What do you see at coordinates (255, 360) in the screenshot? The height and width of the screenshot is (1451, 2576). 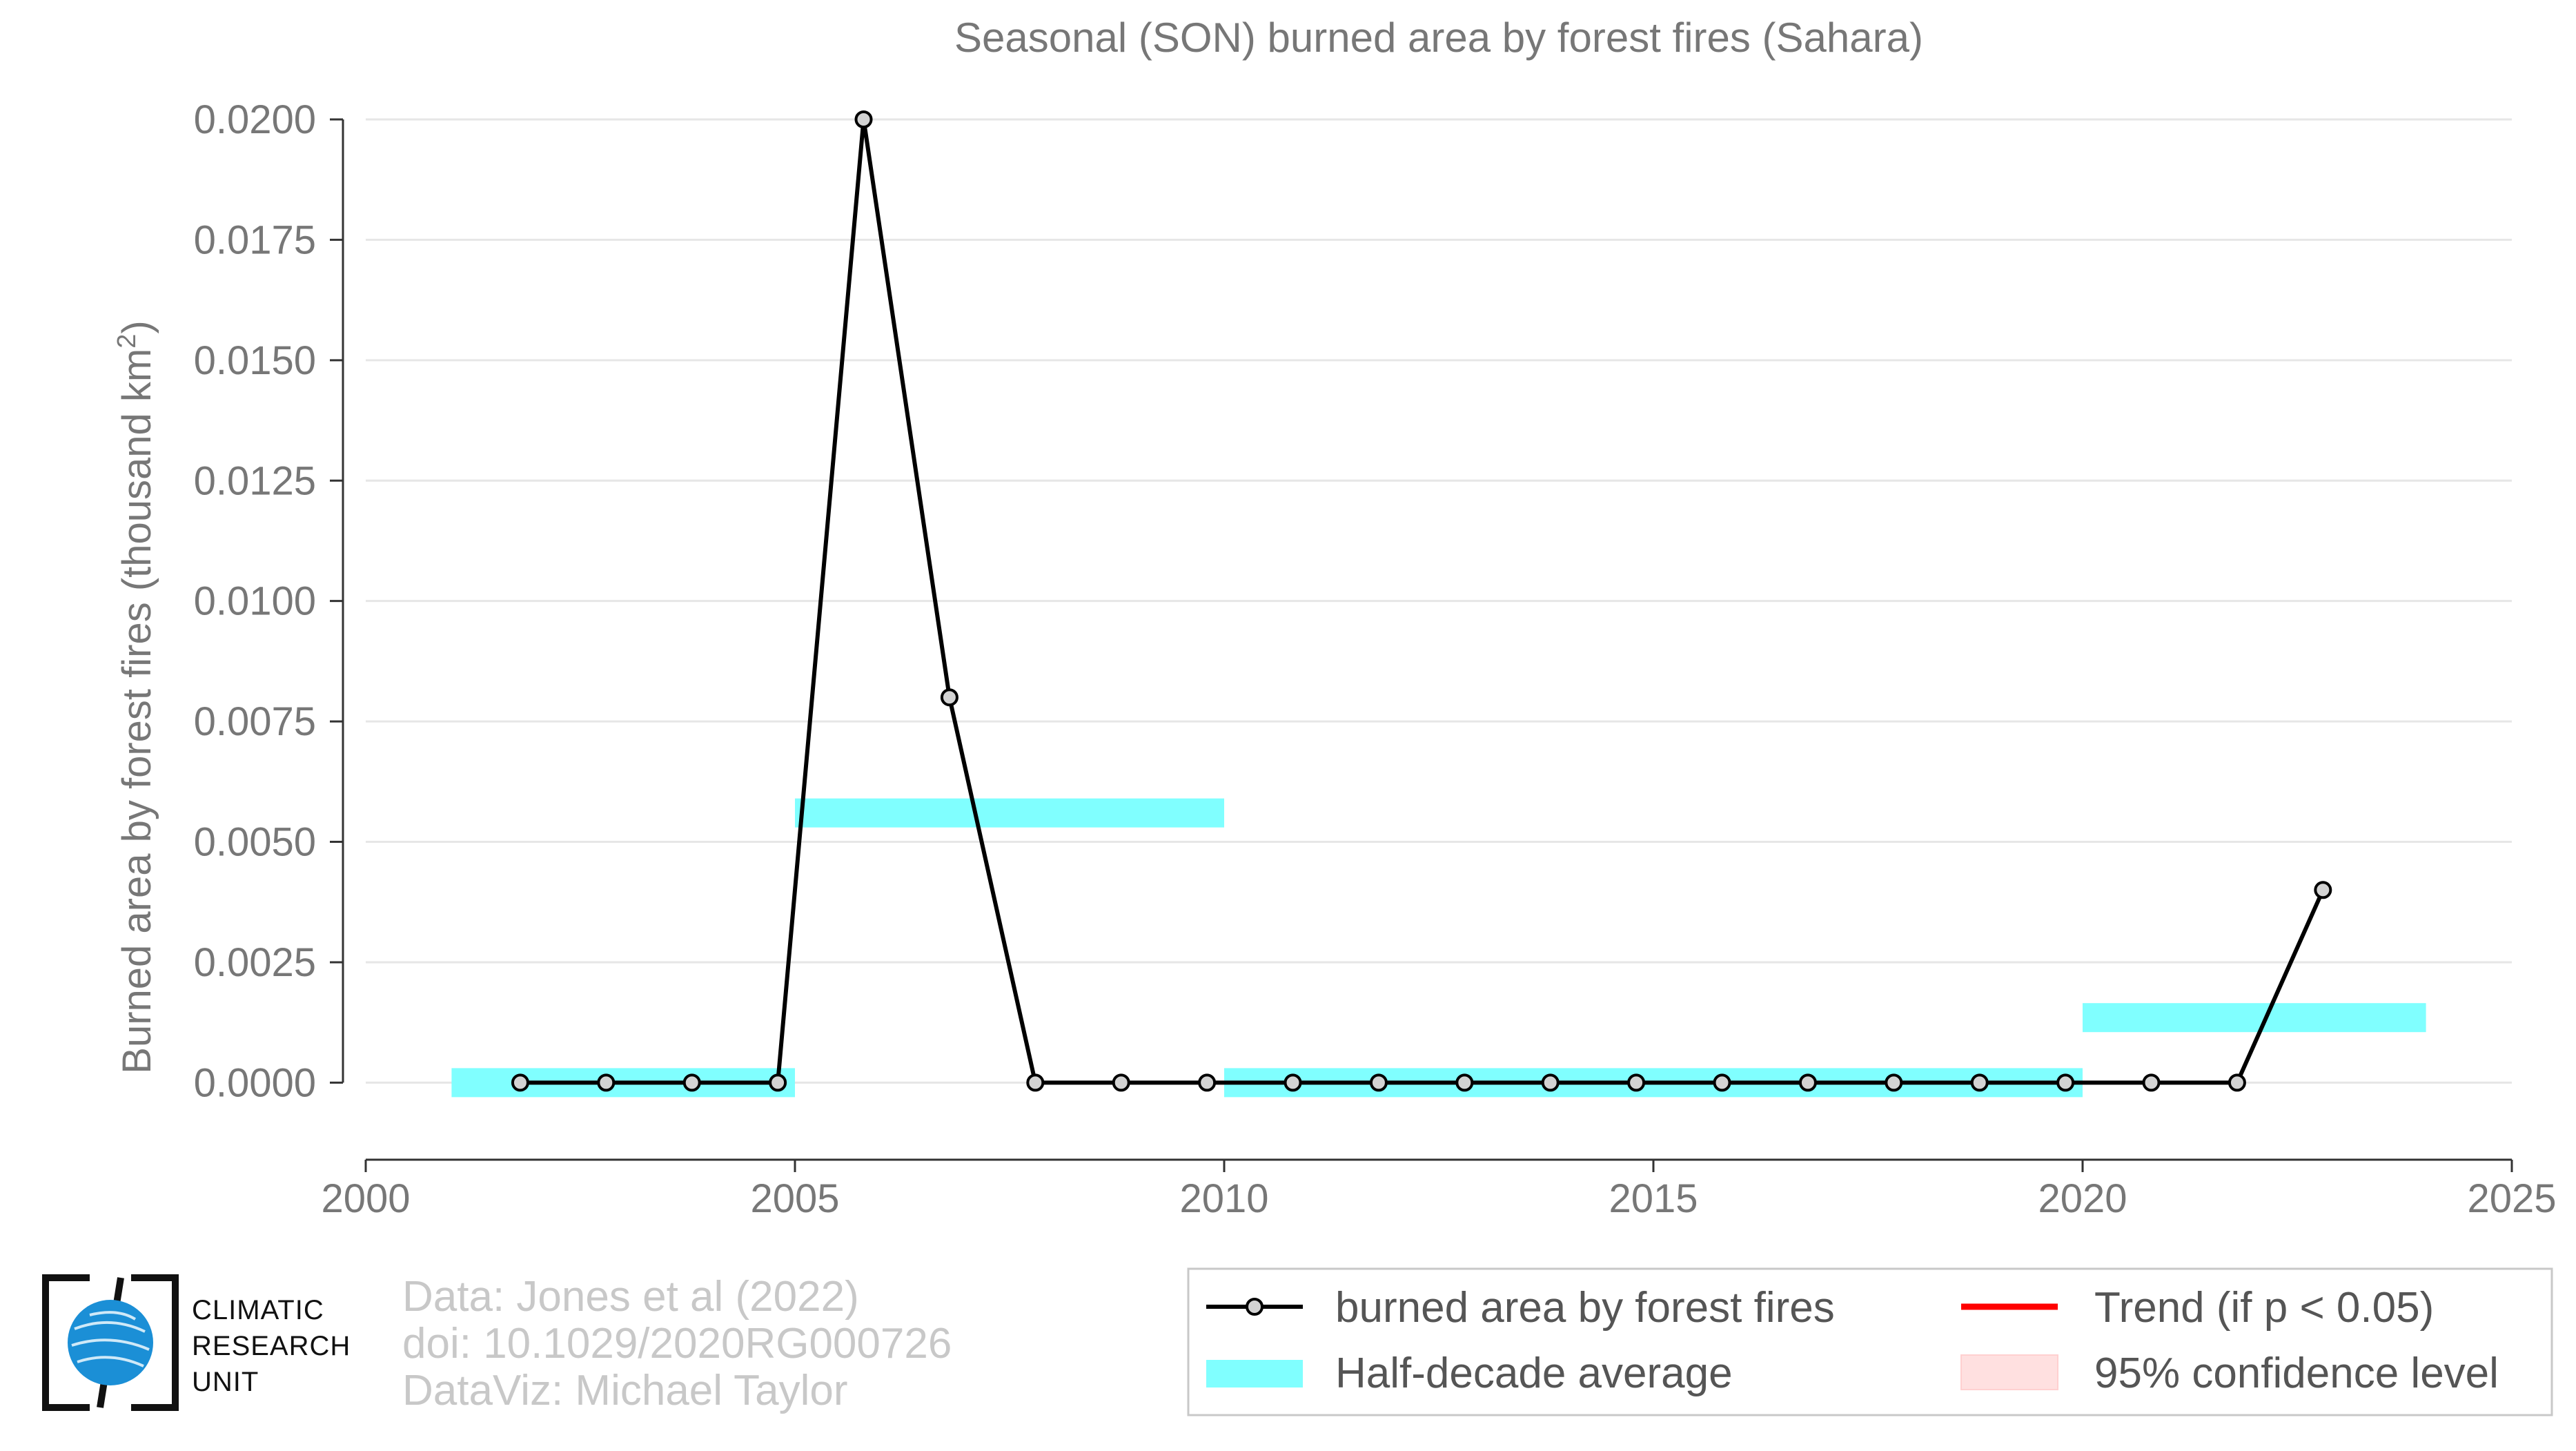 I see `y-tick-label: 0.0150` at bounding box center [255, 360].